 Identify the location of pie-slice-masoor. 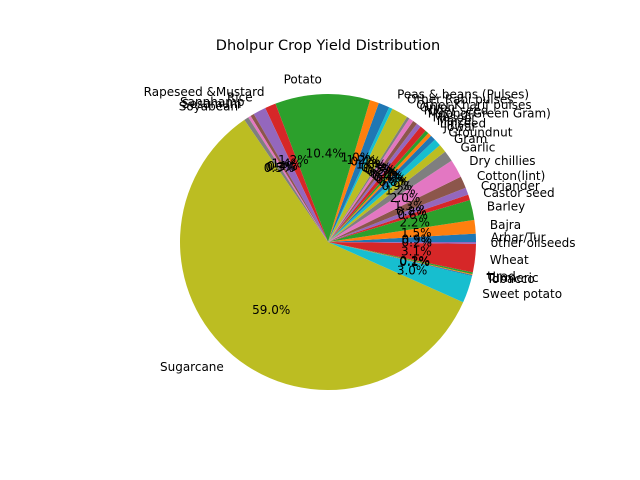
(377, 184).